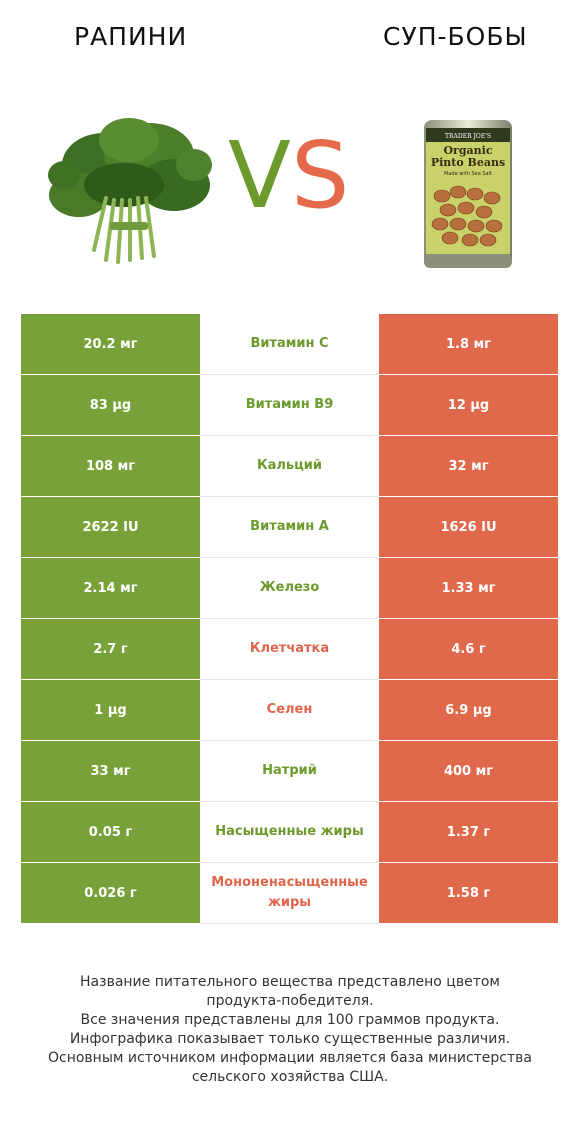 Image resolution: width=580 pixels, height=1144 pixels. Describe the element at coordinates (468, 527) in the screenshot. I see `right-value: 1626 IU` at that location.